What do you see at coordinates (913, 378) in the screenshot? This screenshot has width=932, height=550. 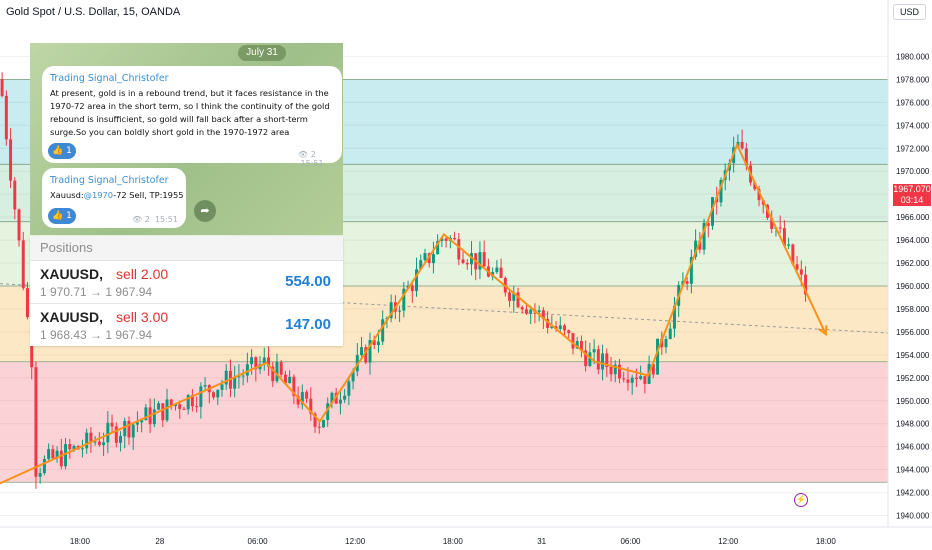 I see `y-tick-label: 1952.000` at bounding box center [913, 378].